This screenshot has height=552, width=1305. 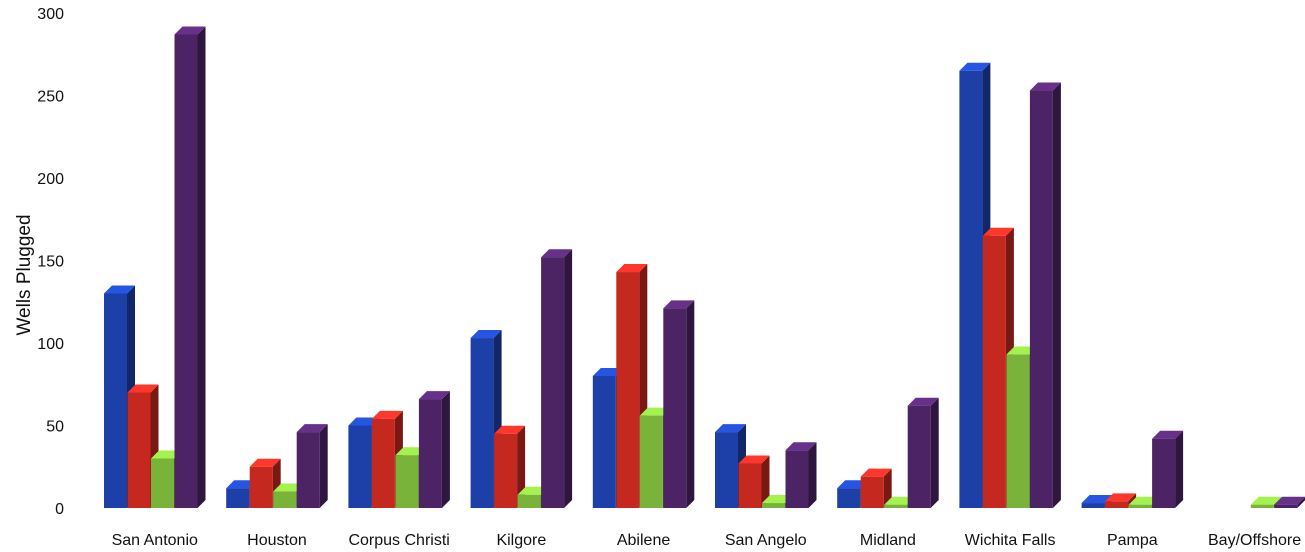 What do you see at coordinates (398, 540) in the screenshot?
I see `category-label: Corpus Christi` at bounding box center [398, 540].